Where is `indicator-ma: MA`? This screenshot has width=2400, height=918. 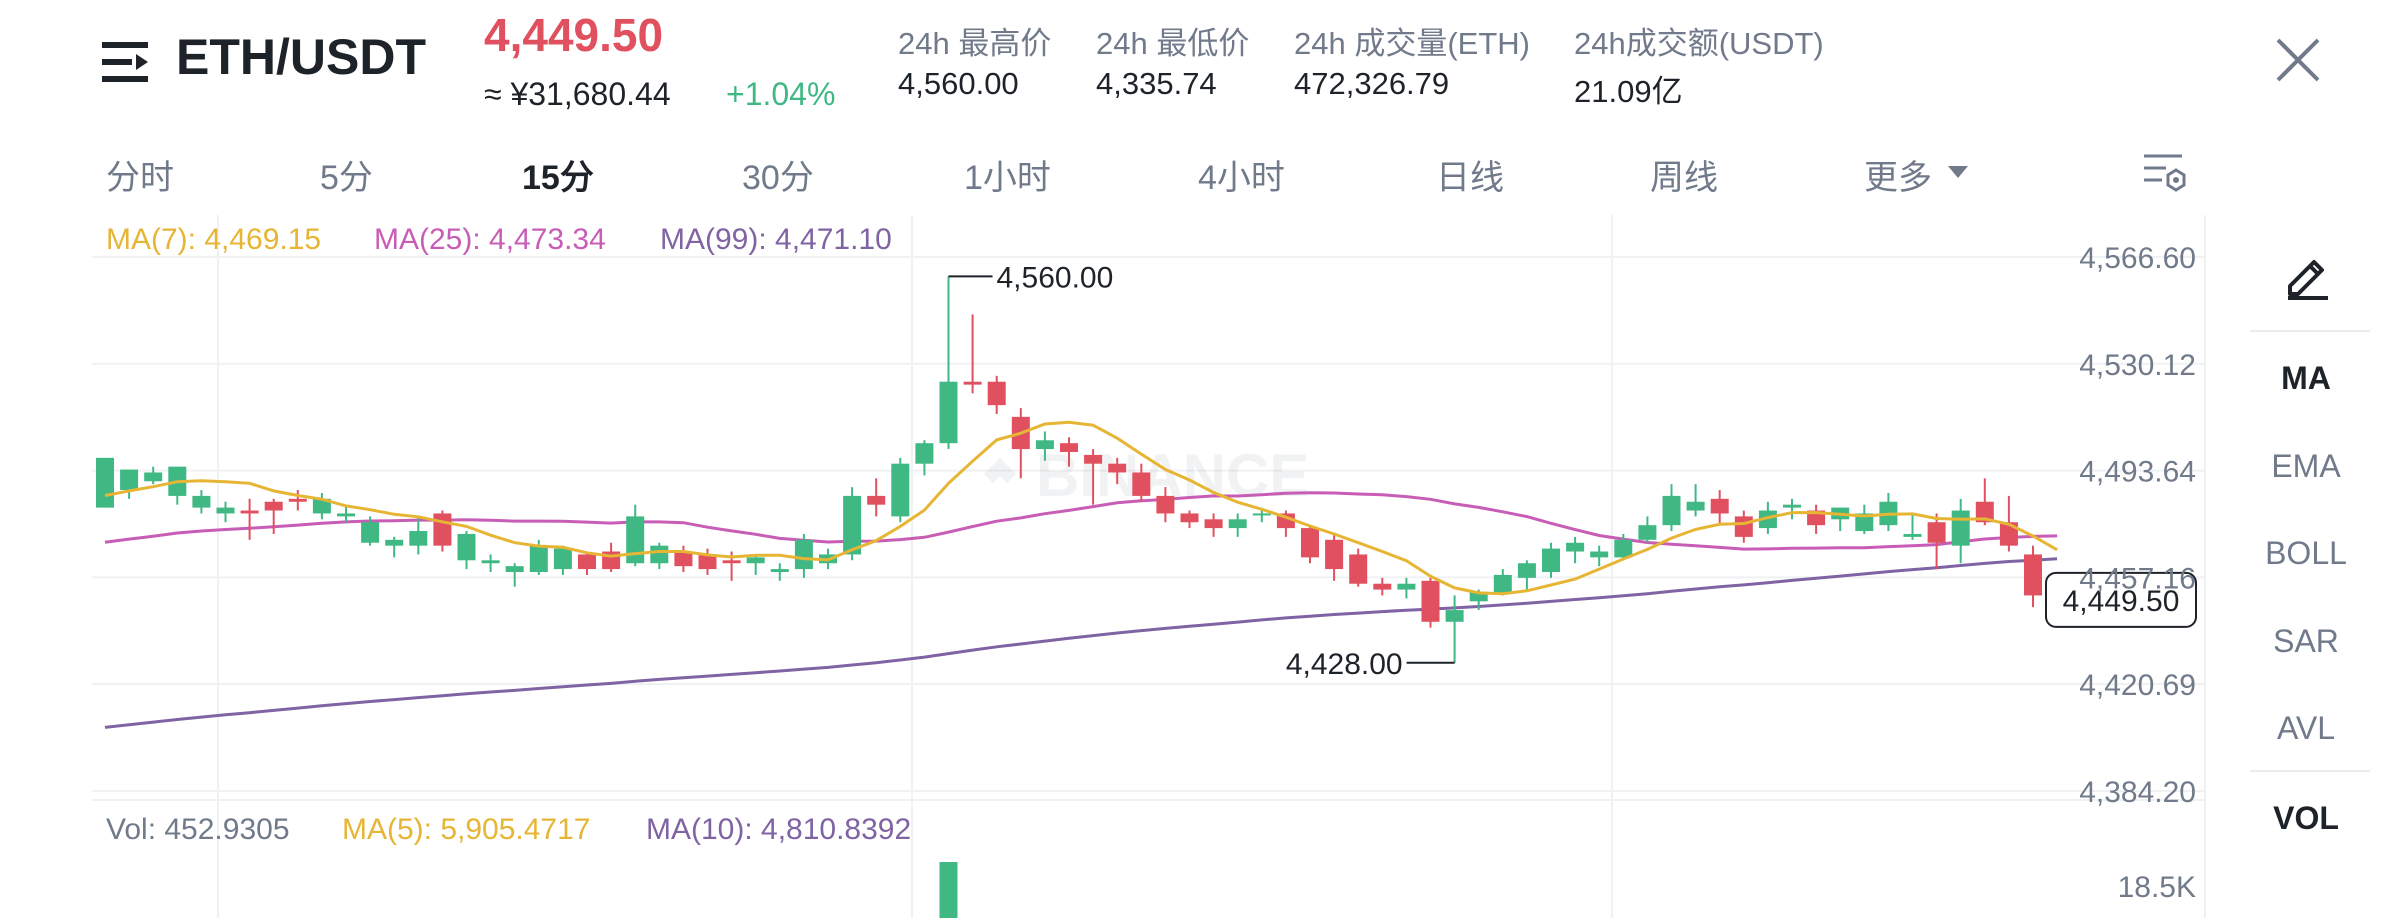 indicator-ma: MA is located at coordinates (2306, 378).